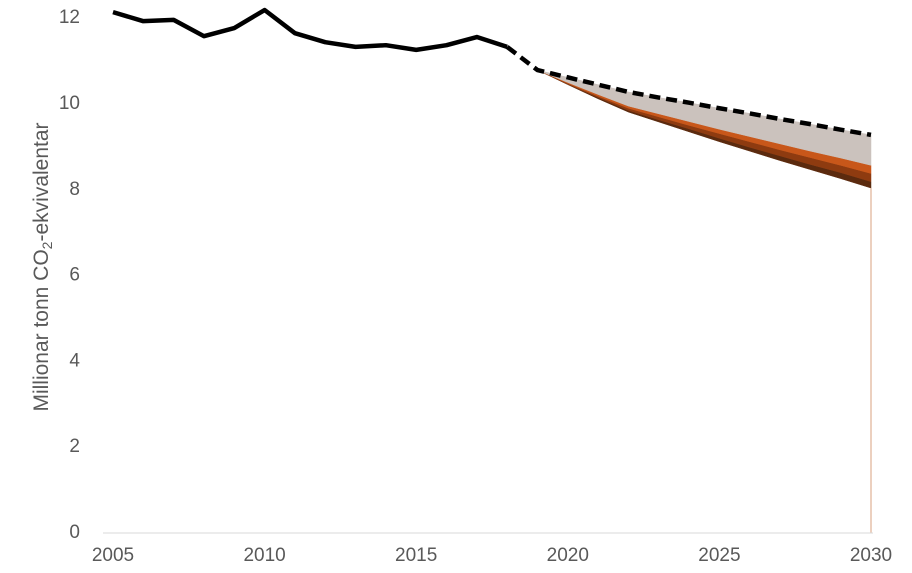 This screenshot has width=912, height=573. Describe the element at coordinates (74, 275) in the screenshot. I see `y-tick-label: 6` at that location.